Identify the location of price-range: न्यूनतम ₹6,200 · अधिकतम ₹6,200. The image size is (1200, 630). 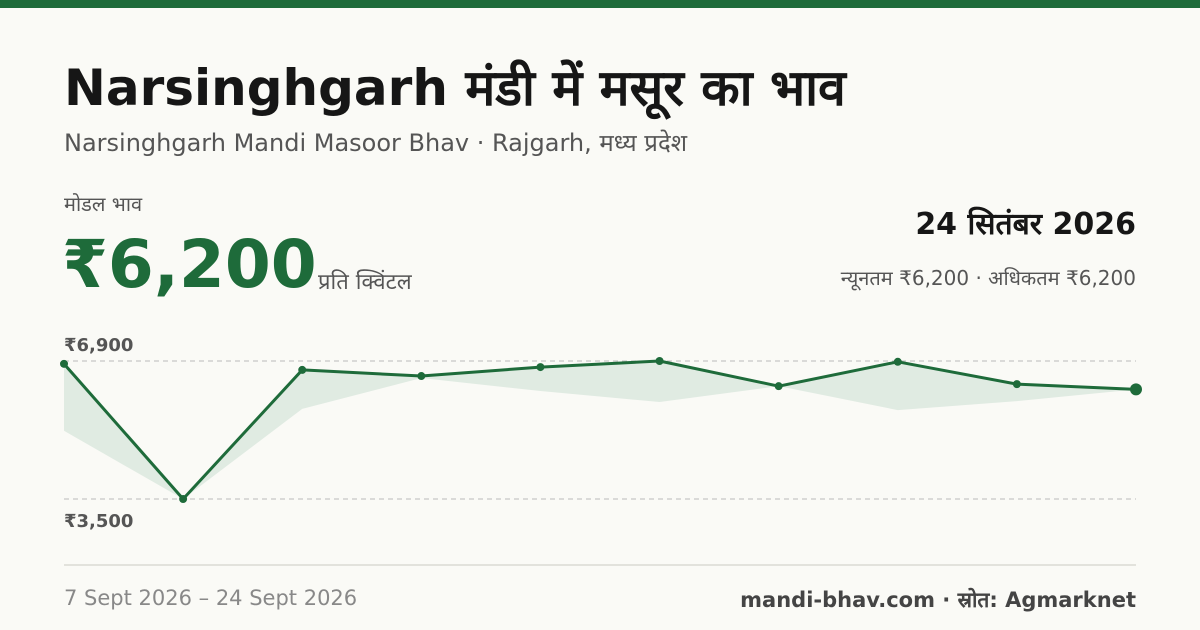
(988, 278).